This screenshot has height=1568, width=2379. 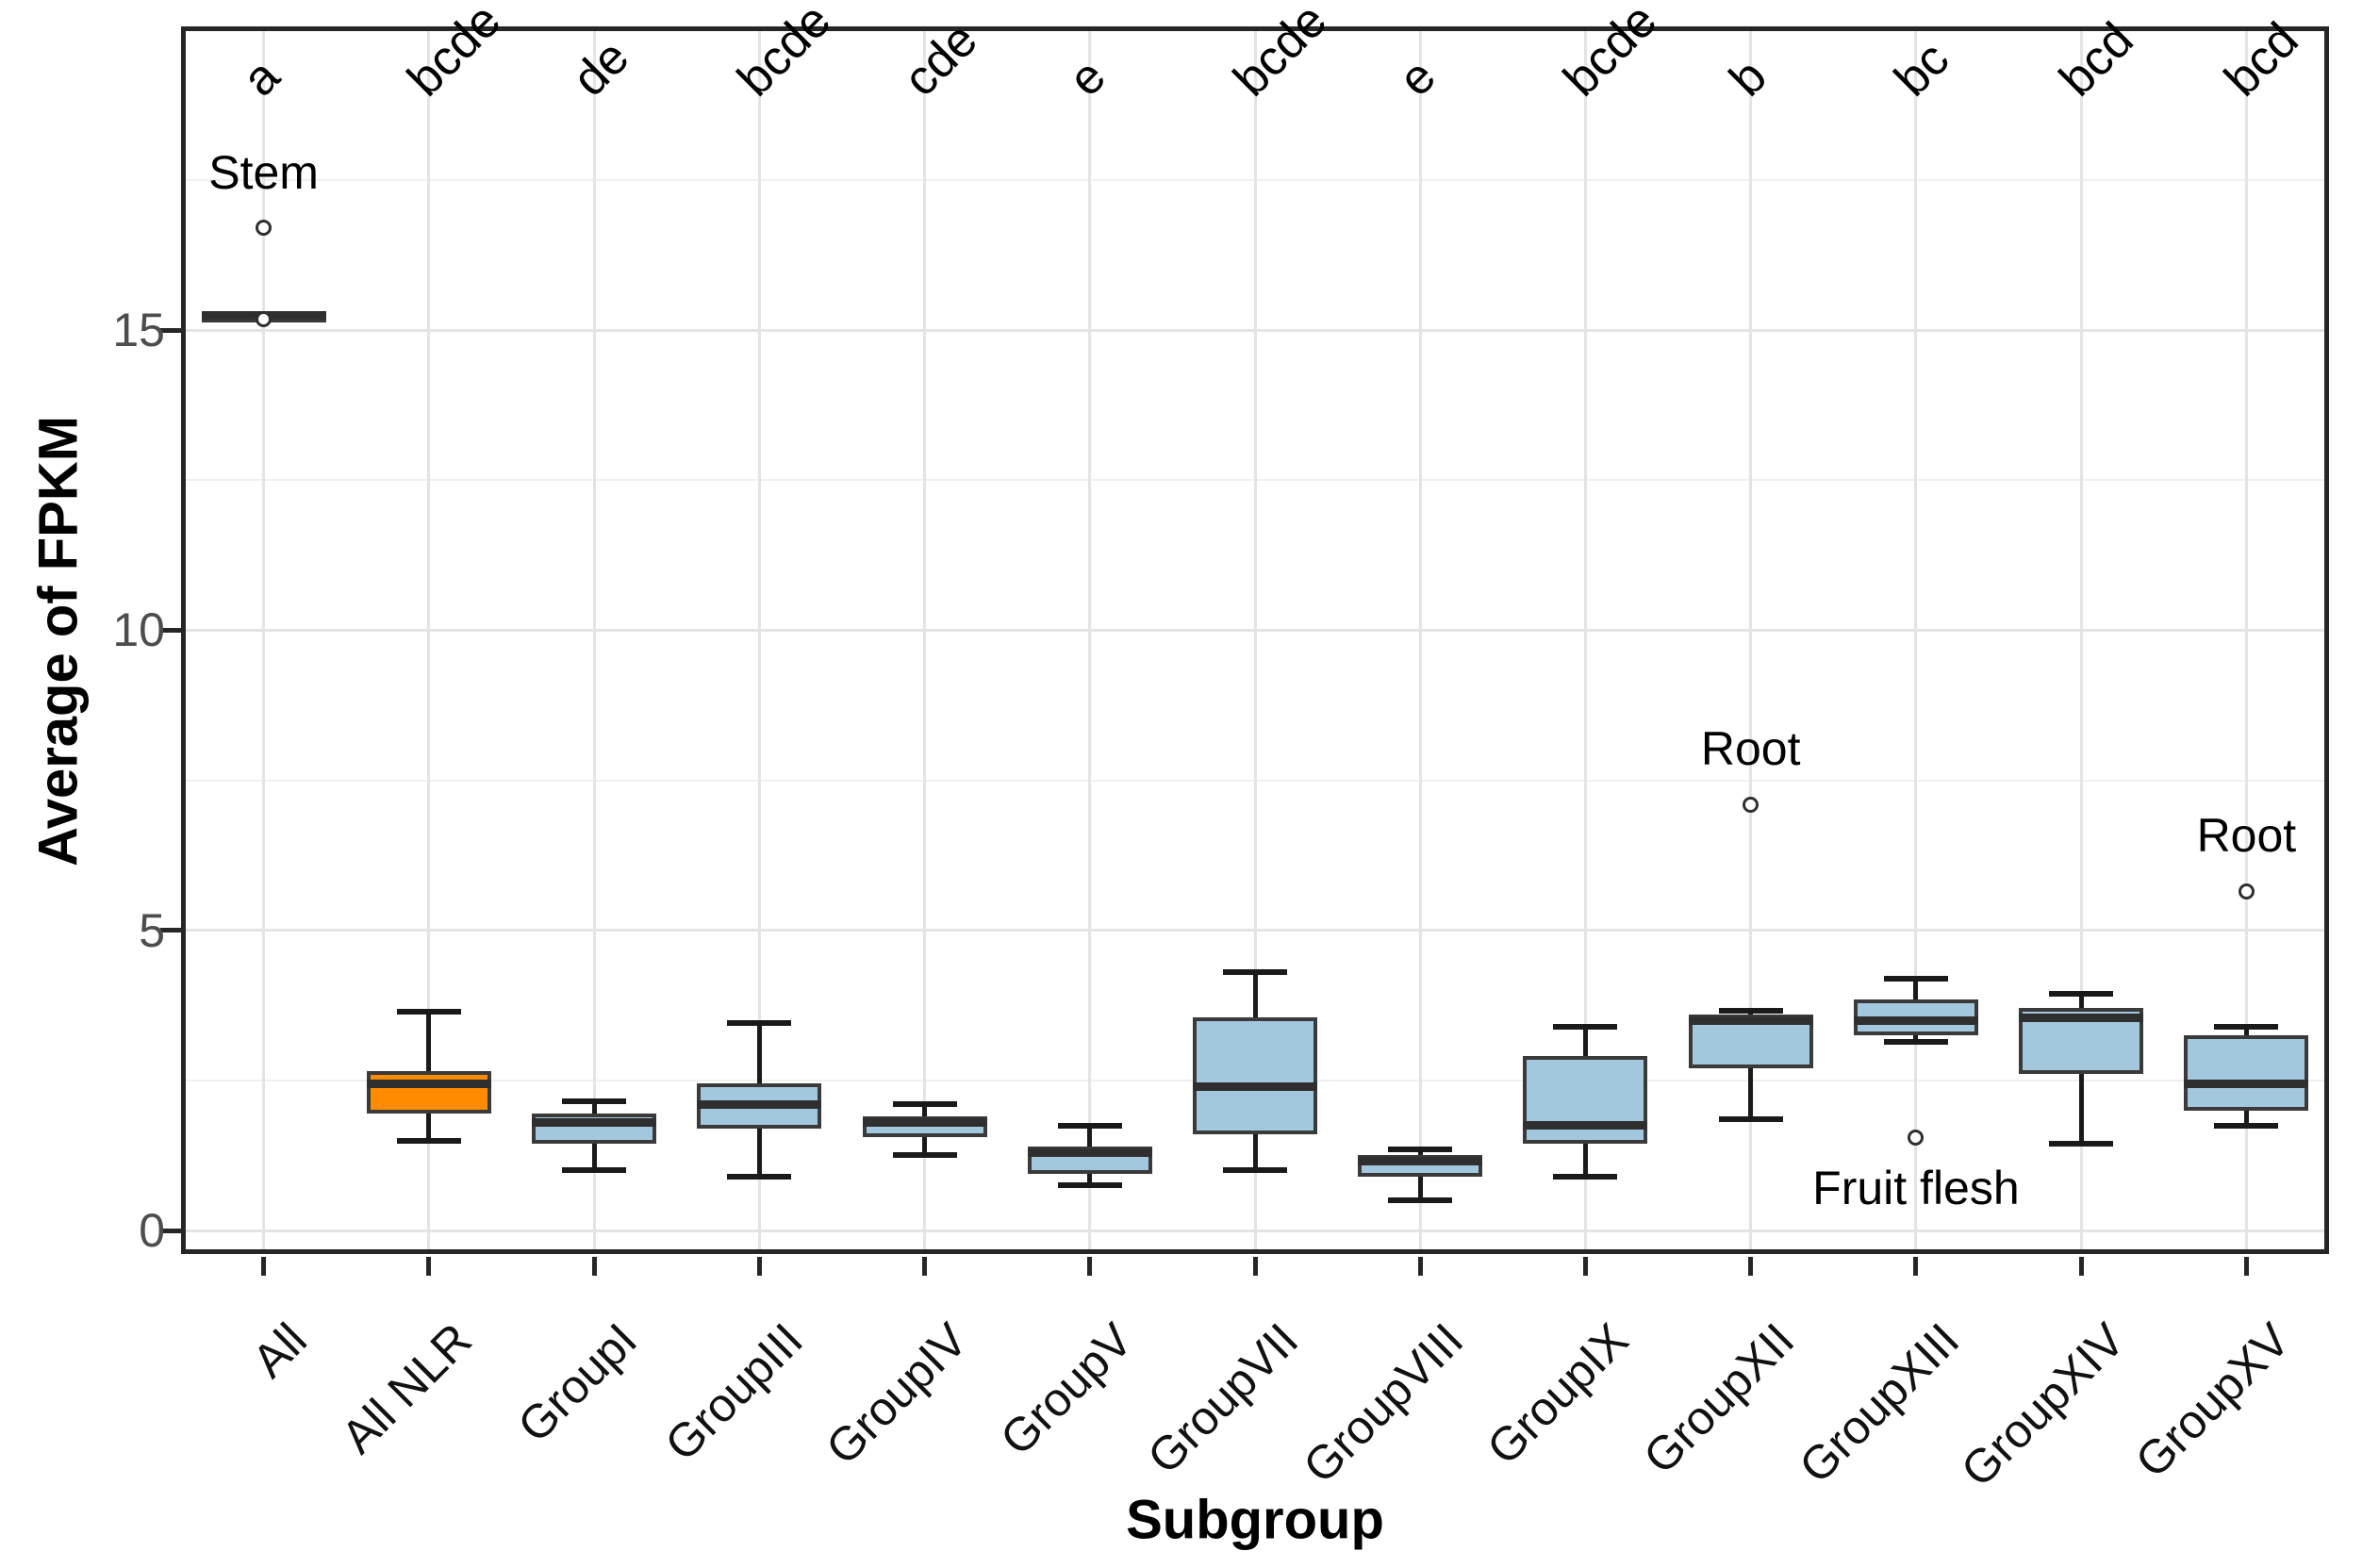 I want to click on lower-whisker-cap-GroupI, so click(x=594, y=1170).